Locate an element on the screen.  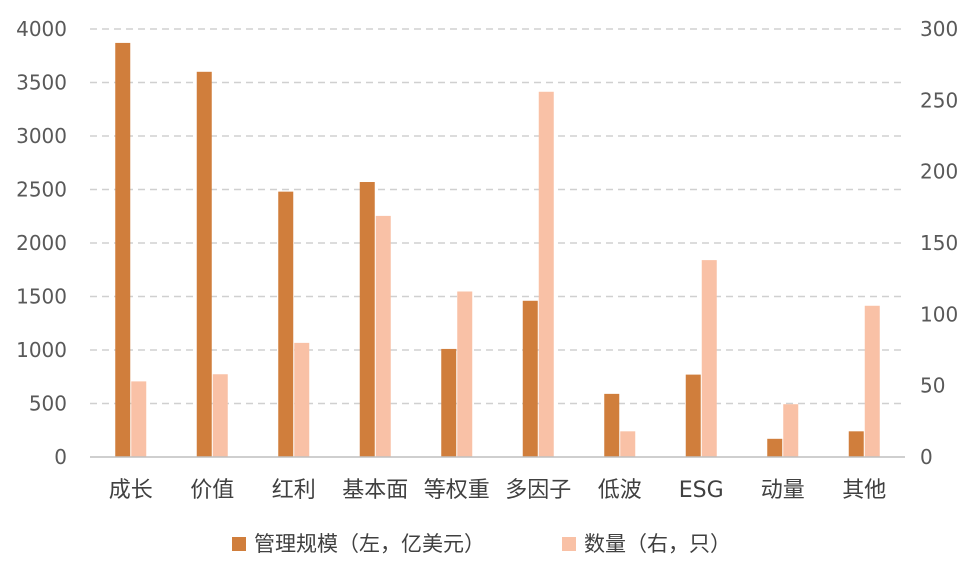
left-y-tick-label: 2000 is located at coordinates (41, 243).